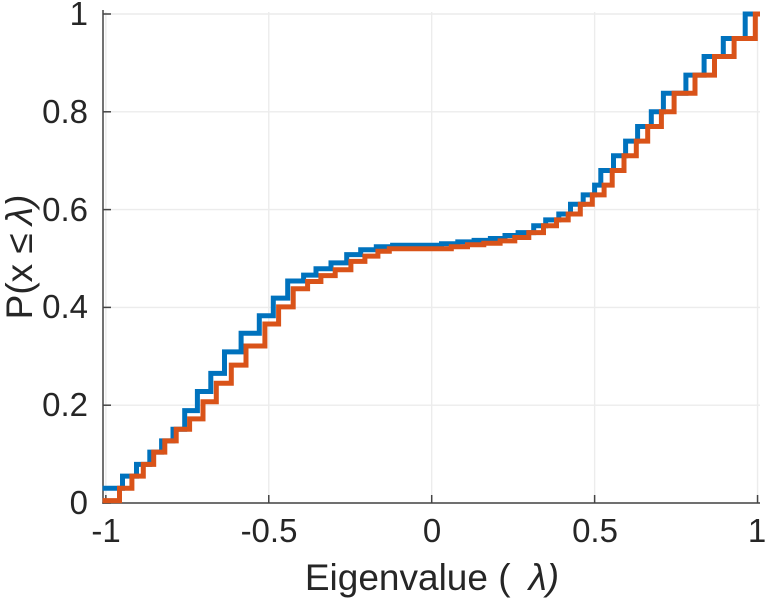 Image resolution: width=768 pixels, height=600 pixels. Describe the element at coordinates (269, 530) in the screenshot. I see `x-tick-label--0_5: -0.5` at that location.